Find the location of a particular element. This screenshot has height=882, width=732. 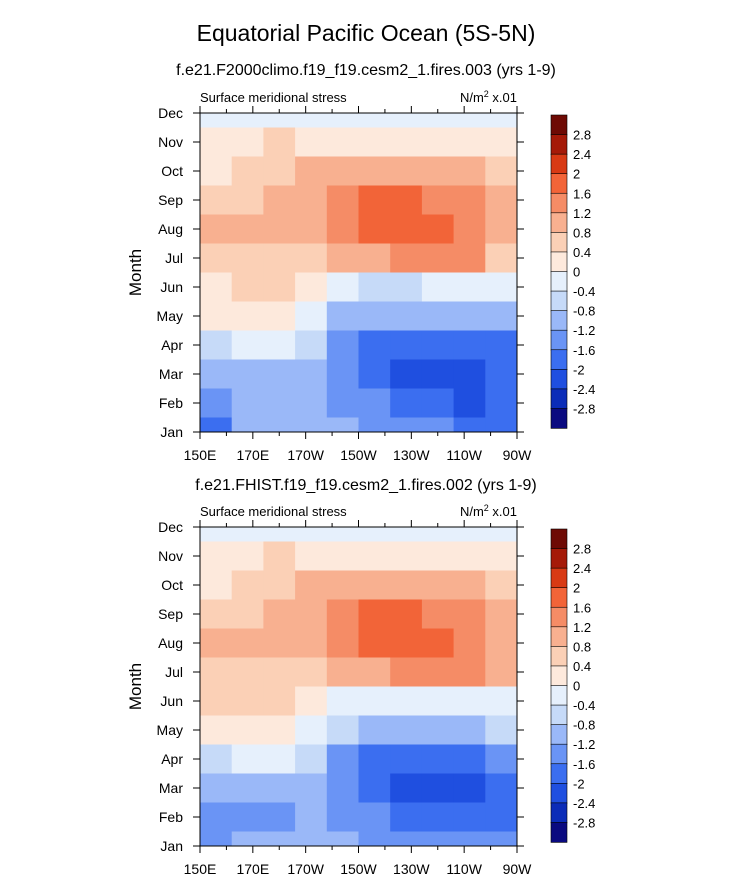

units-label: N/m2 x.01 is located at coordinates (488, 97).